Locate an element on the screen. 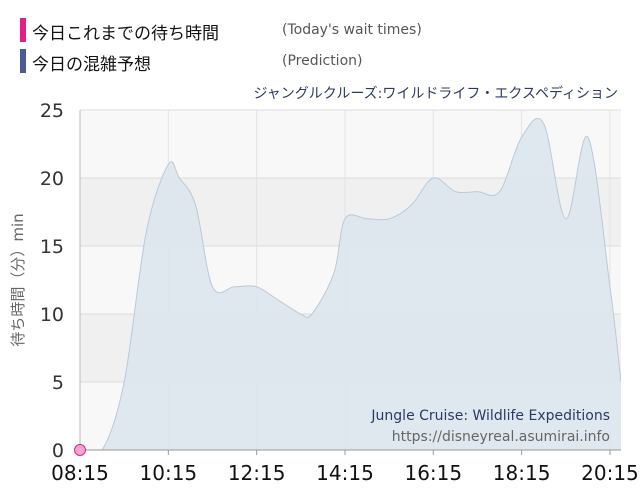  y-tick-label: 10 is located at coordinates (52, 315).